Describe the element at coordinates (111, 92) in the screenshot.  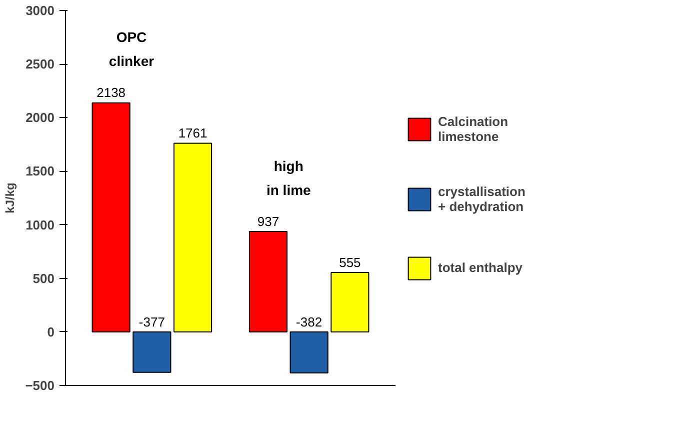
I see `data-label: 2138` at that location.